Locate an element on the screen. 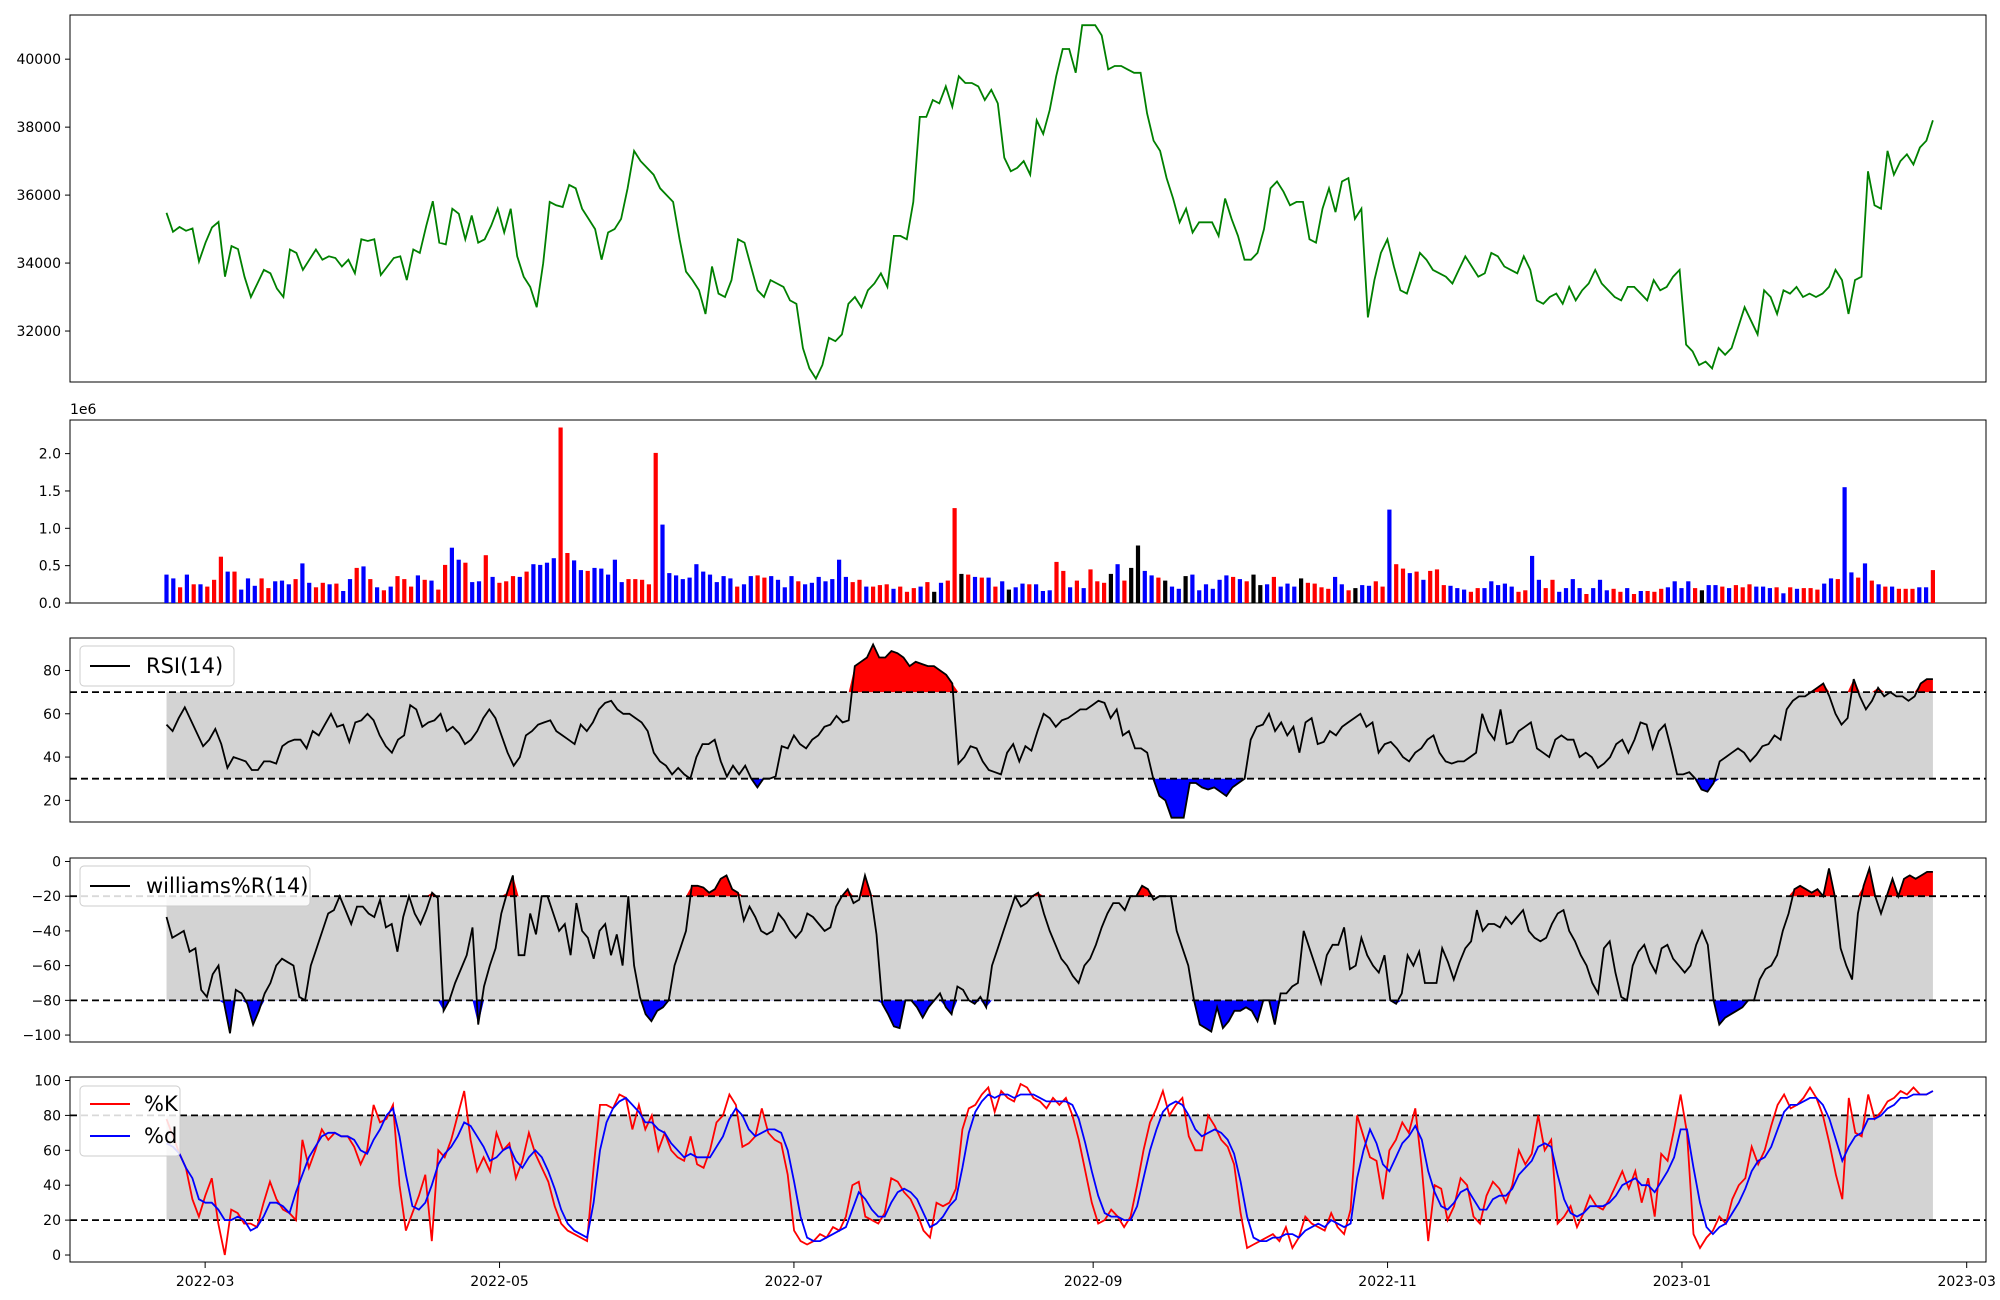 The image size is (2000, 1300). d-line is located at coordinates (1050, 1166).